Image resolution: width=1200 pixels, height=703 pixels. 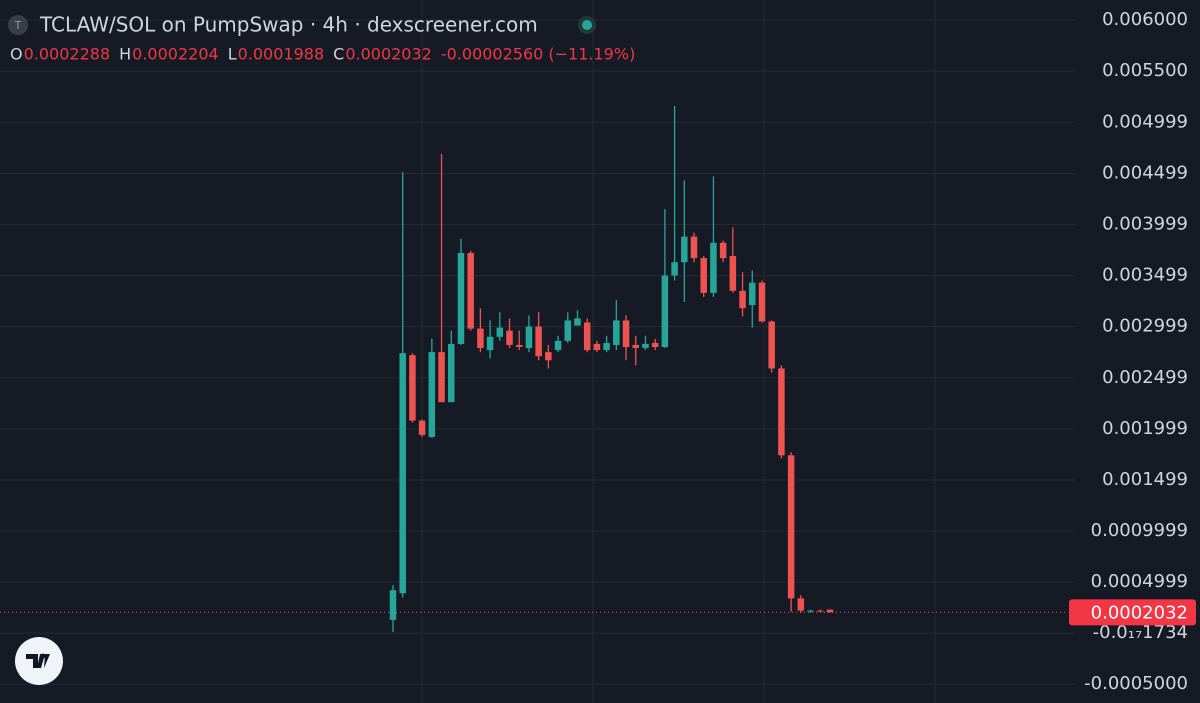 What do you see at coordinates (1145, 172) in the screenshot?
I see `y-tick-label: 0.004499` at bounding box center [1145, 172].